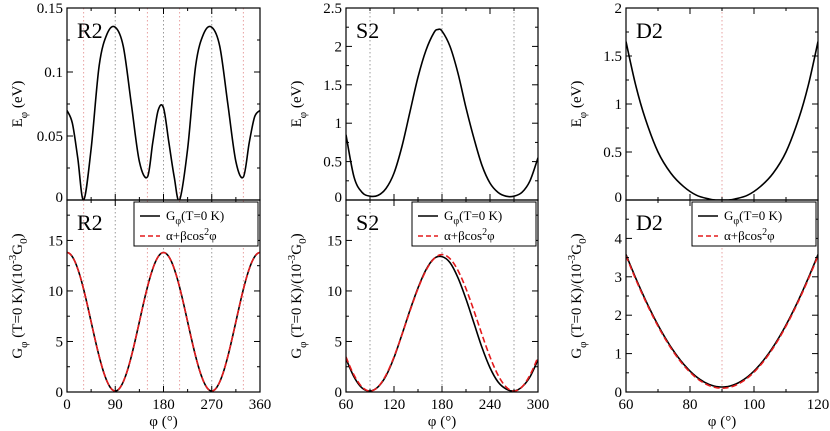 This screenshot has width=830, height=431. Describe the element at coordinates (115, 405) in the screenshot. I see `x-tick-label: 90` at that location.